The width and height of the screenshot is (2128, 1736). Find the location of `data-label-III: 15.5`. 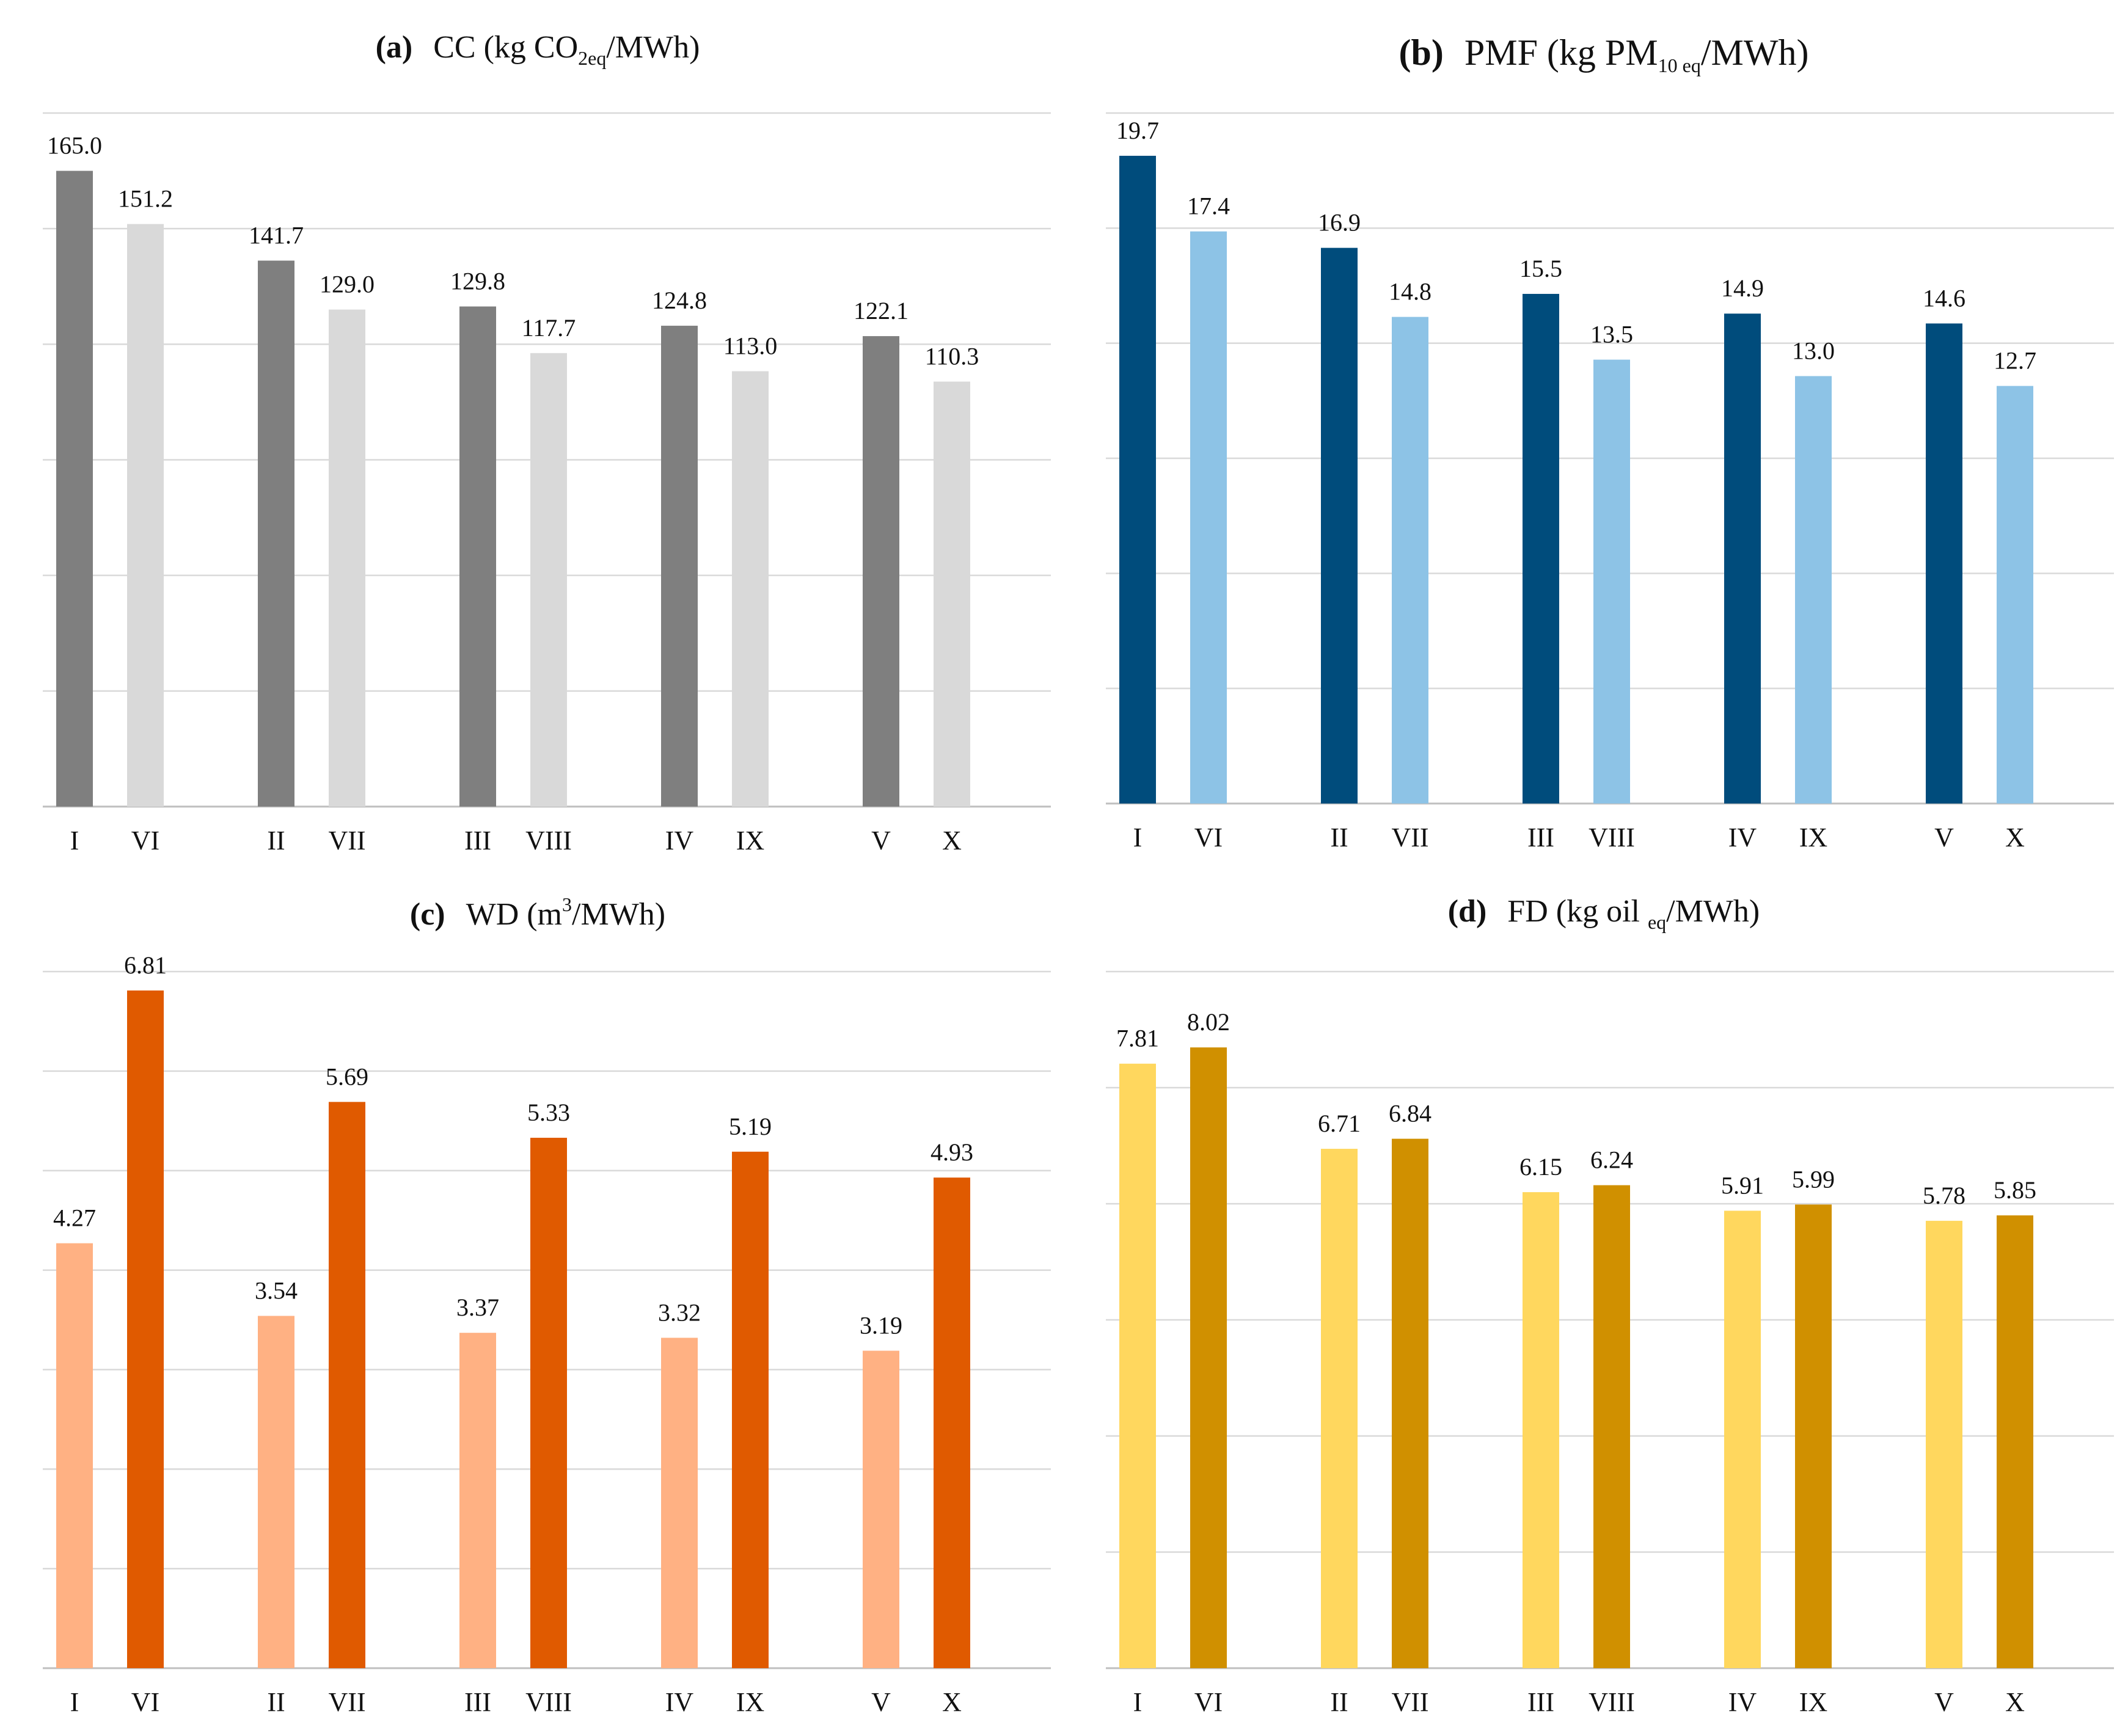

data-label-III: 15.5 is located at coordinates (1540, 268).